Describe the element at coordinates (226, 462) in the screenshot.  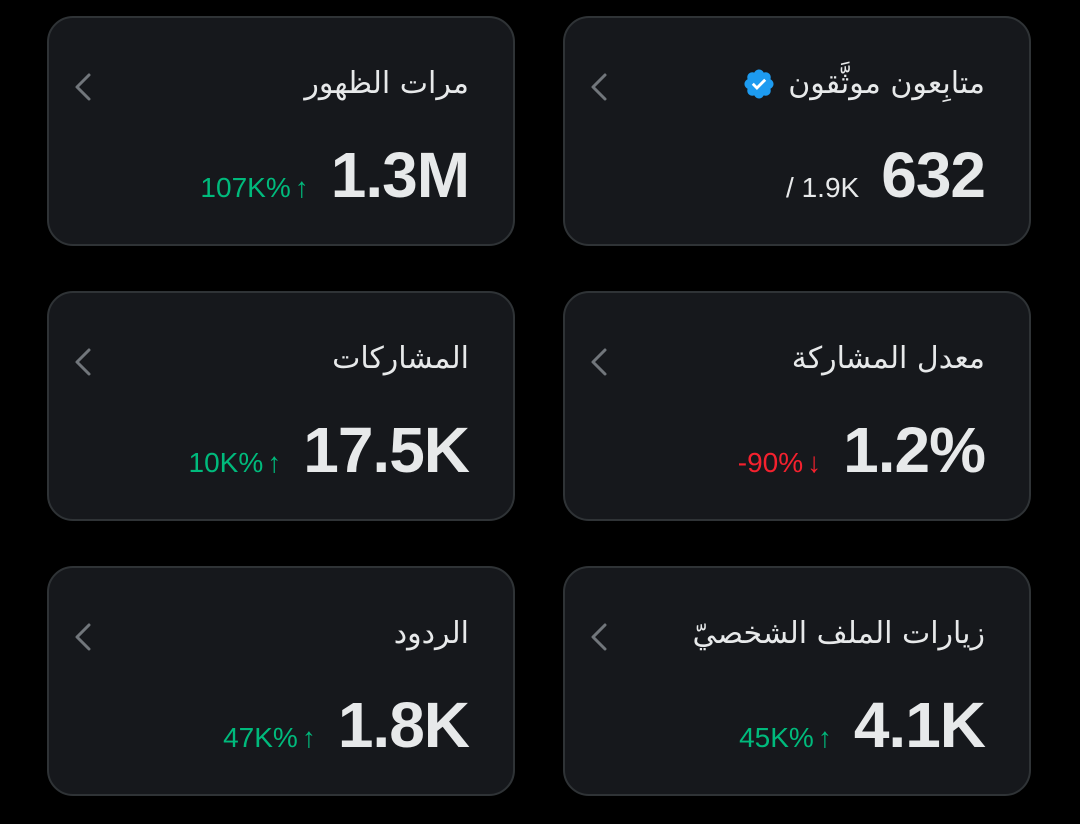
I see `delta-value: 10K%` at that location.